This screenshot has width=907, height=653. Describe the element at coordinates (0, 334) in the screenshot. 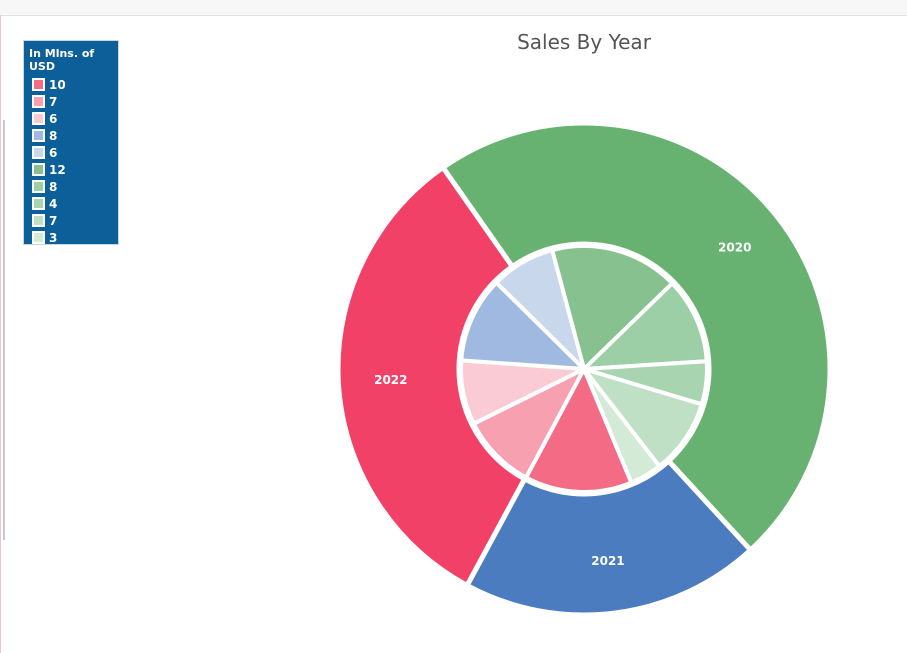

I see `left-border` at that location.